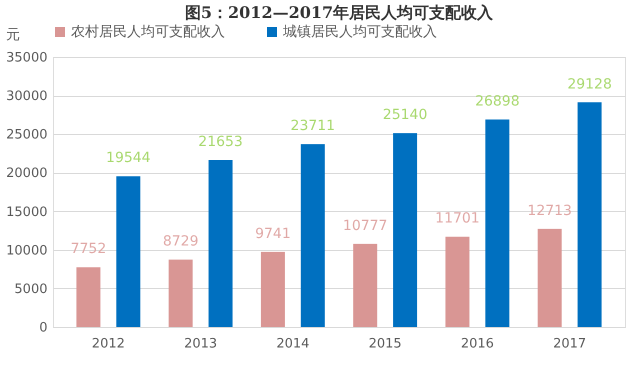 The width and height of the screenshot is (640, 365). I want to click on x-tick-label: 2014, so click(293, 344).